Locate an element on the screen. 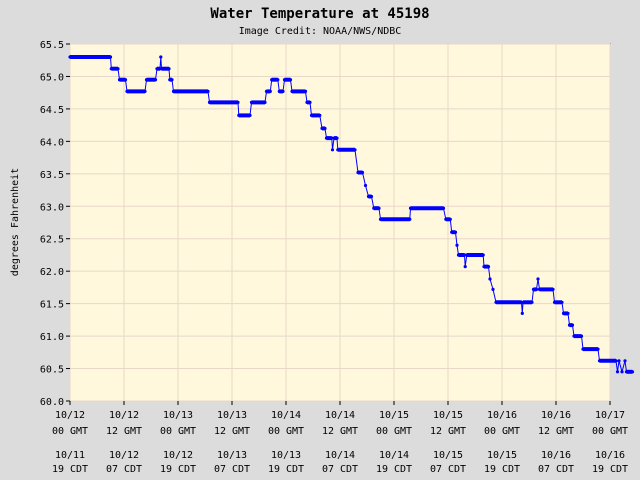 The width and height of the screenshot is (640, 480). y-tick-label: 62.5 is located at coordinates (52, 240).